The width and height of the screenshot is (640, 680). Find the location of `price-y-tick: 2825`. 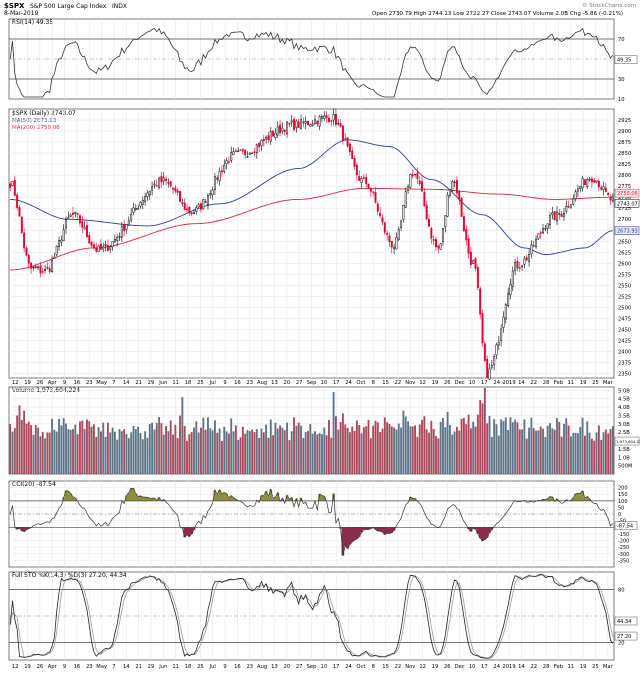

price-y-tick: 2825 is located at coordinates (624, 165).